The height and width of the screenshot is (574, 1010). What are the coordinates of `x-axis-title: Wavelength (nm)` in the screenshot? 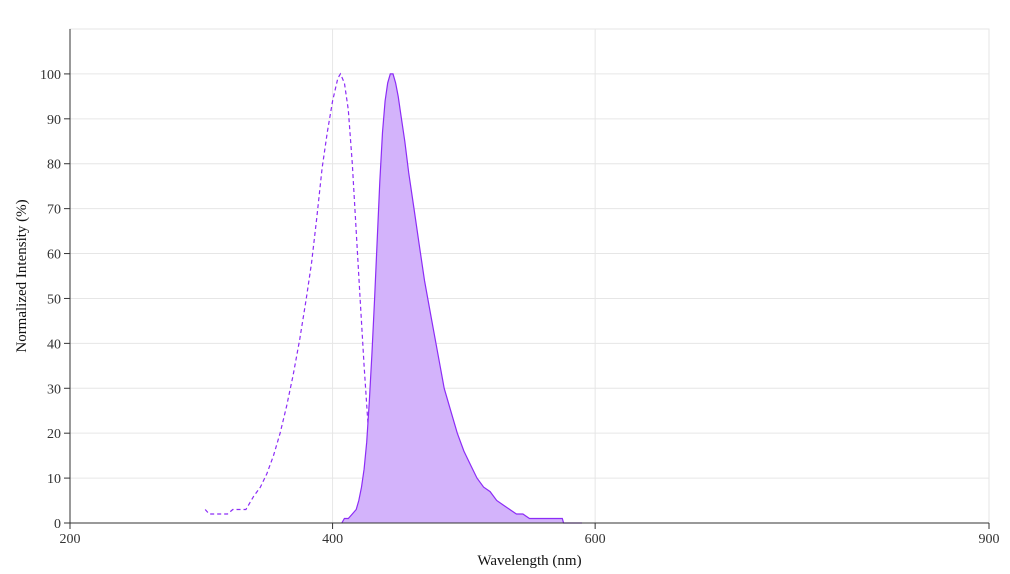 It's located at (529, 561).